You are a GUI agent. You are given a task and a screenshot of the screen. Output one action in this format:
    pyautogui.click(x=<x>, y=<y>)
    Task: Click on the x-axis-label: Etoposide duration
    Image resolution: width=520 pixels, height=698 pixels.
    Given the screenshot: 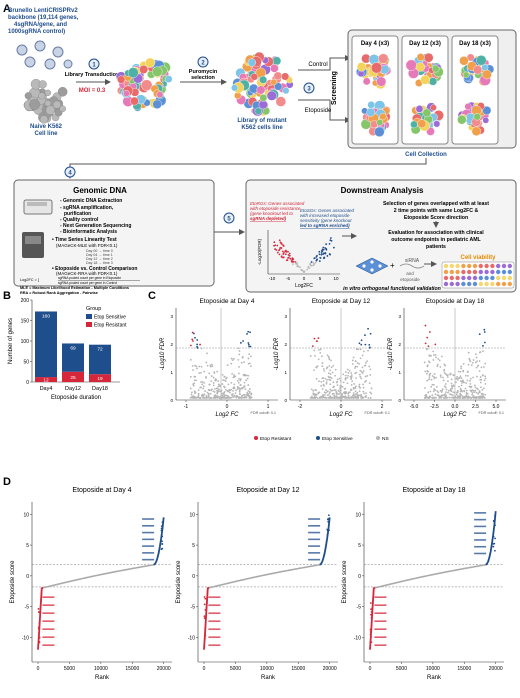 What is the action you would take?
    pyautogui.click(x=76, y=398)
    